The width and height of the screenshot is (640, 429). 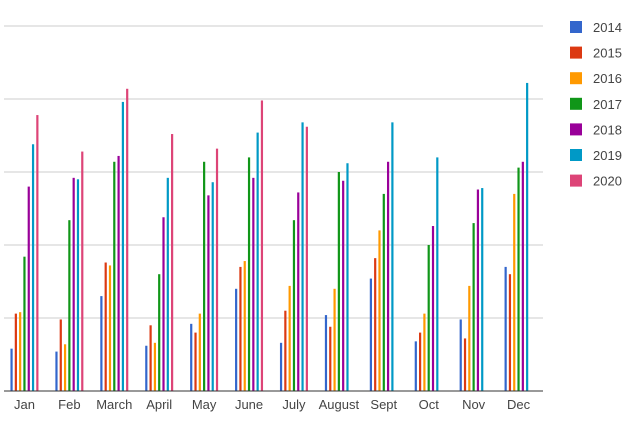 What do you see at coordinates (343, 285) in the screenshot?
I see `bar-2018-august` at bounding box center [343, 285].